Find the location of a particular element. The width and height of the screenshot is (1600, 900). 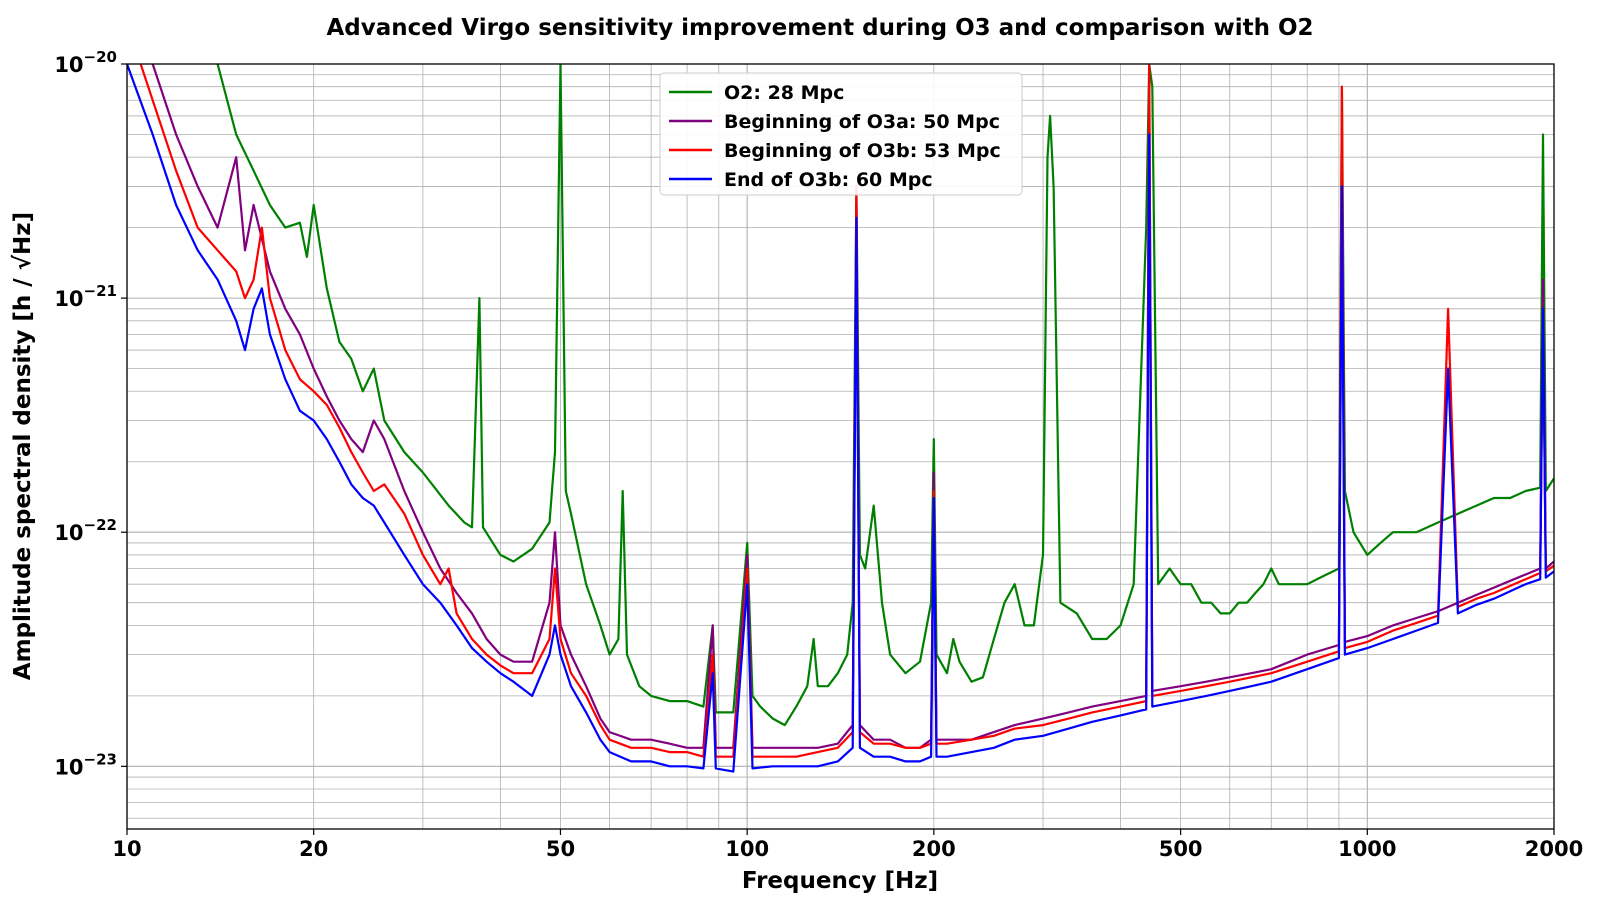

x-tick-label: 20 is located at coordinates (313, 849).